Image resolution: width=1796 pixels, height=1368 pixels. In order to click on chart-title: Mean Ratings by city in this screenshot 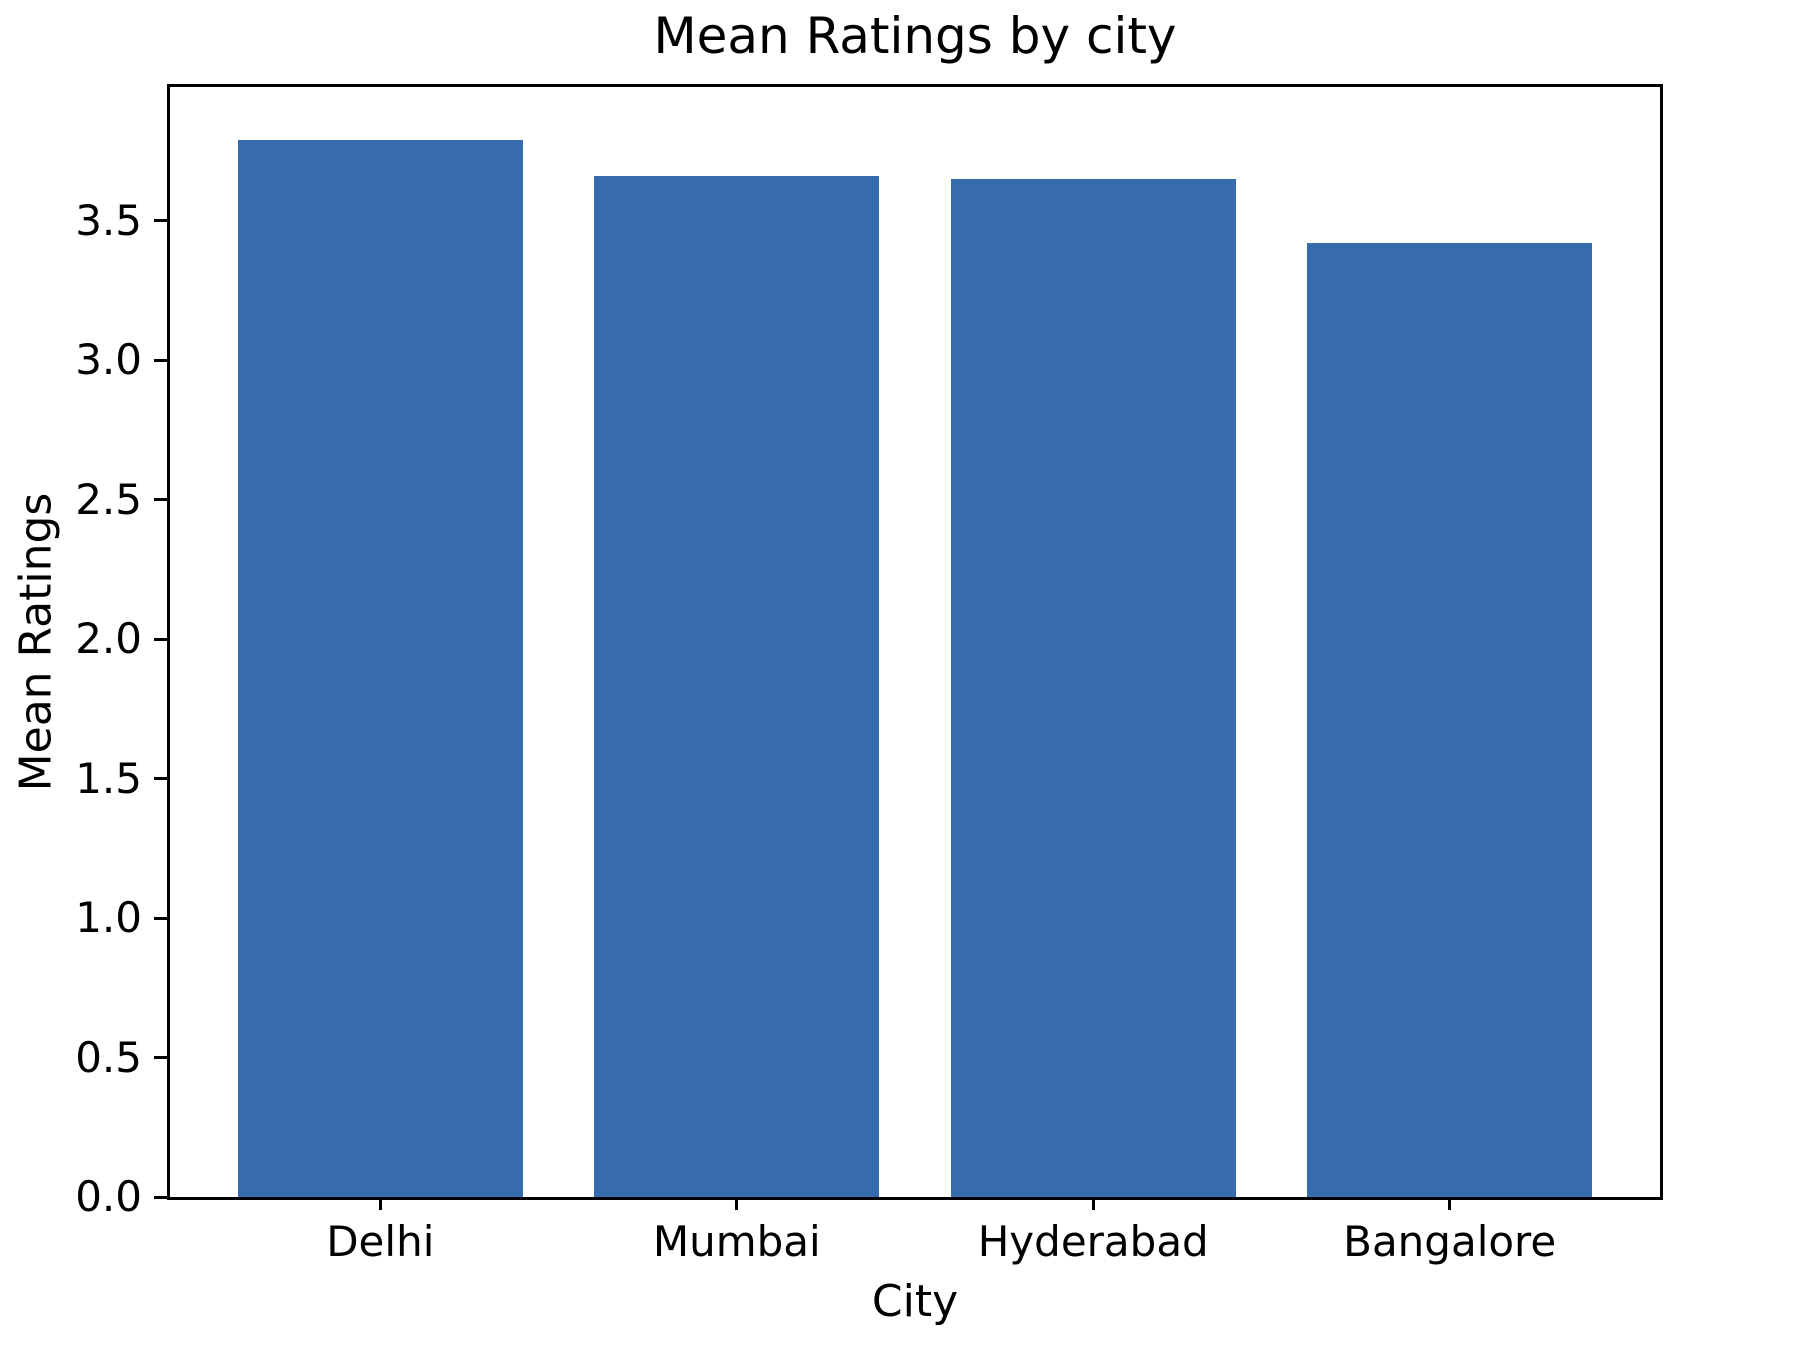, I will do `click(915, 36)`.